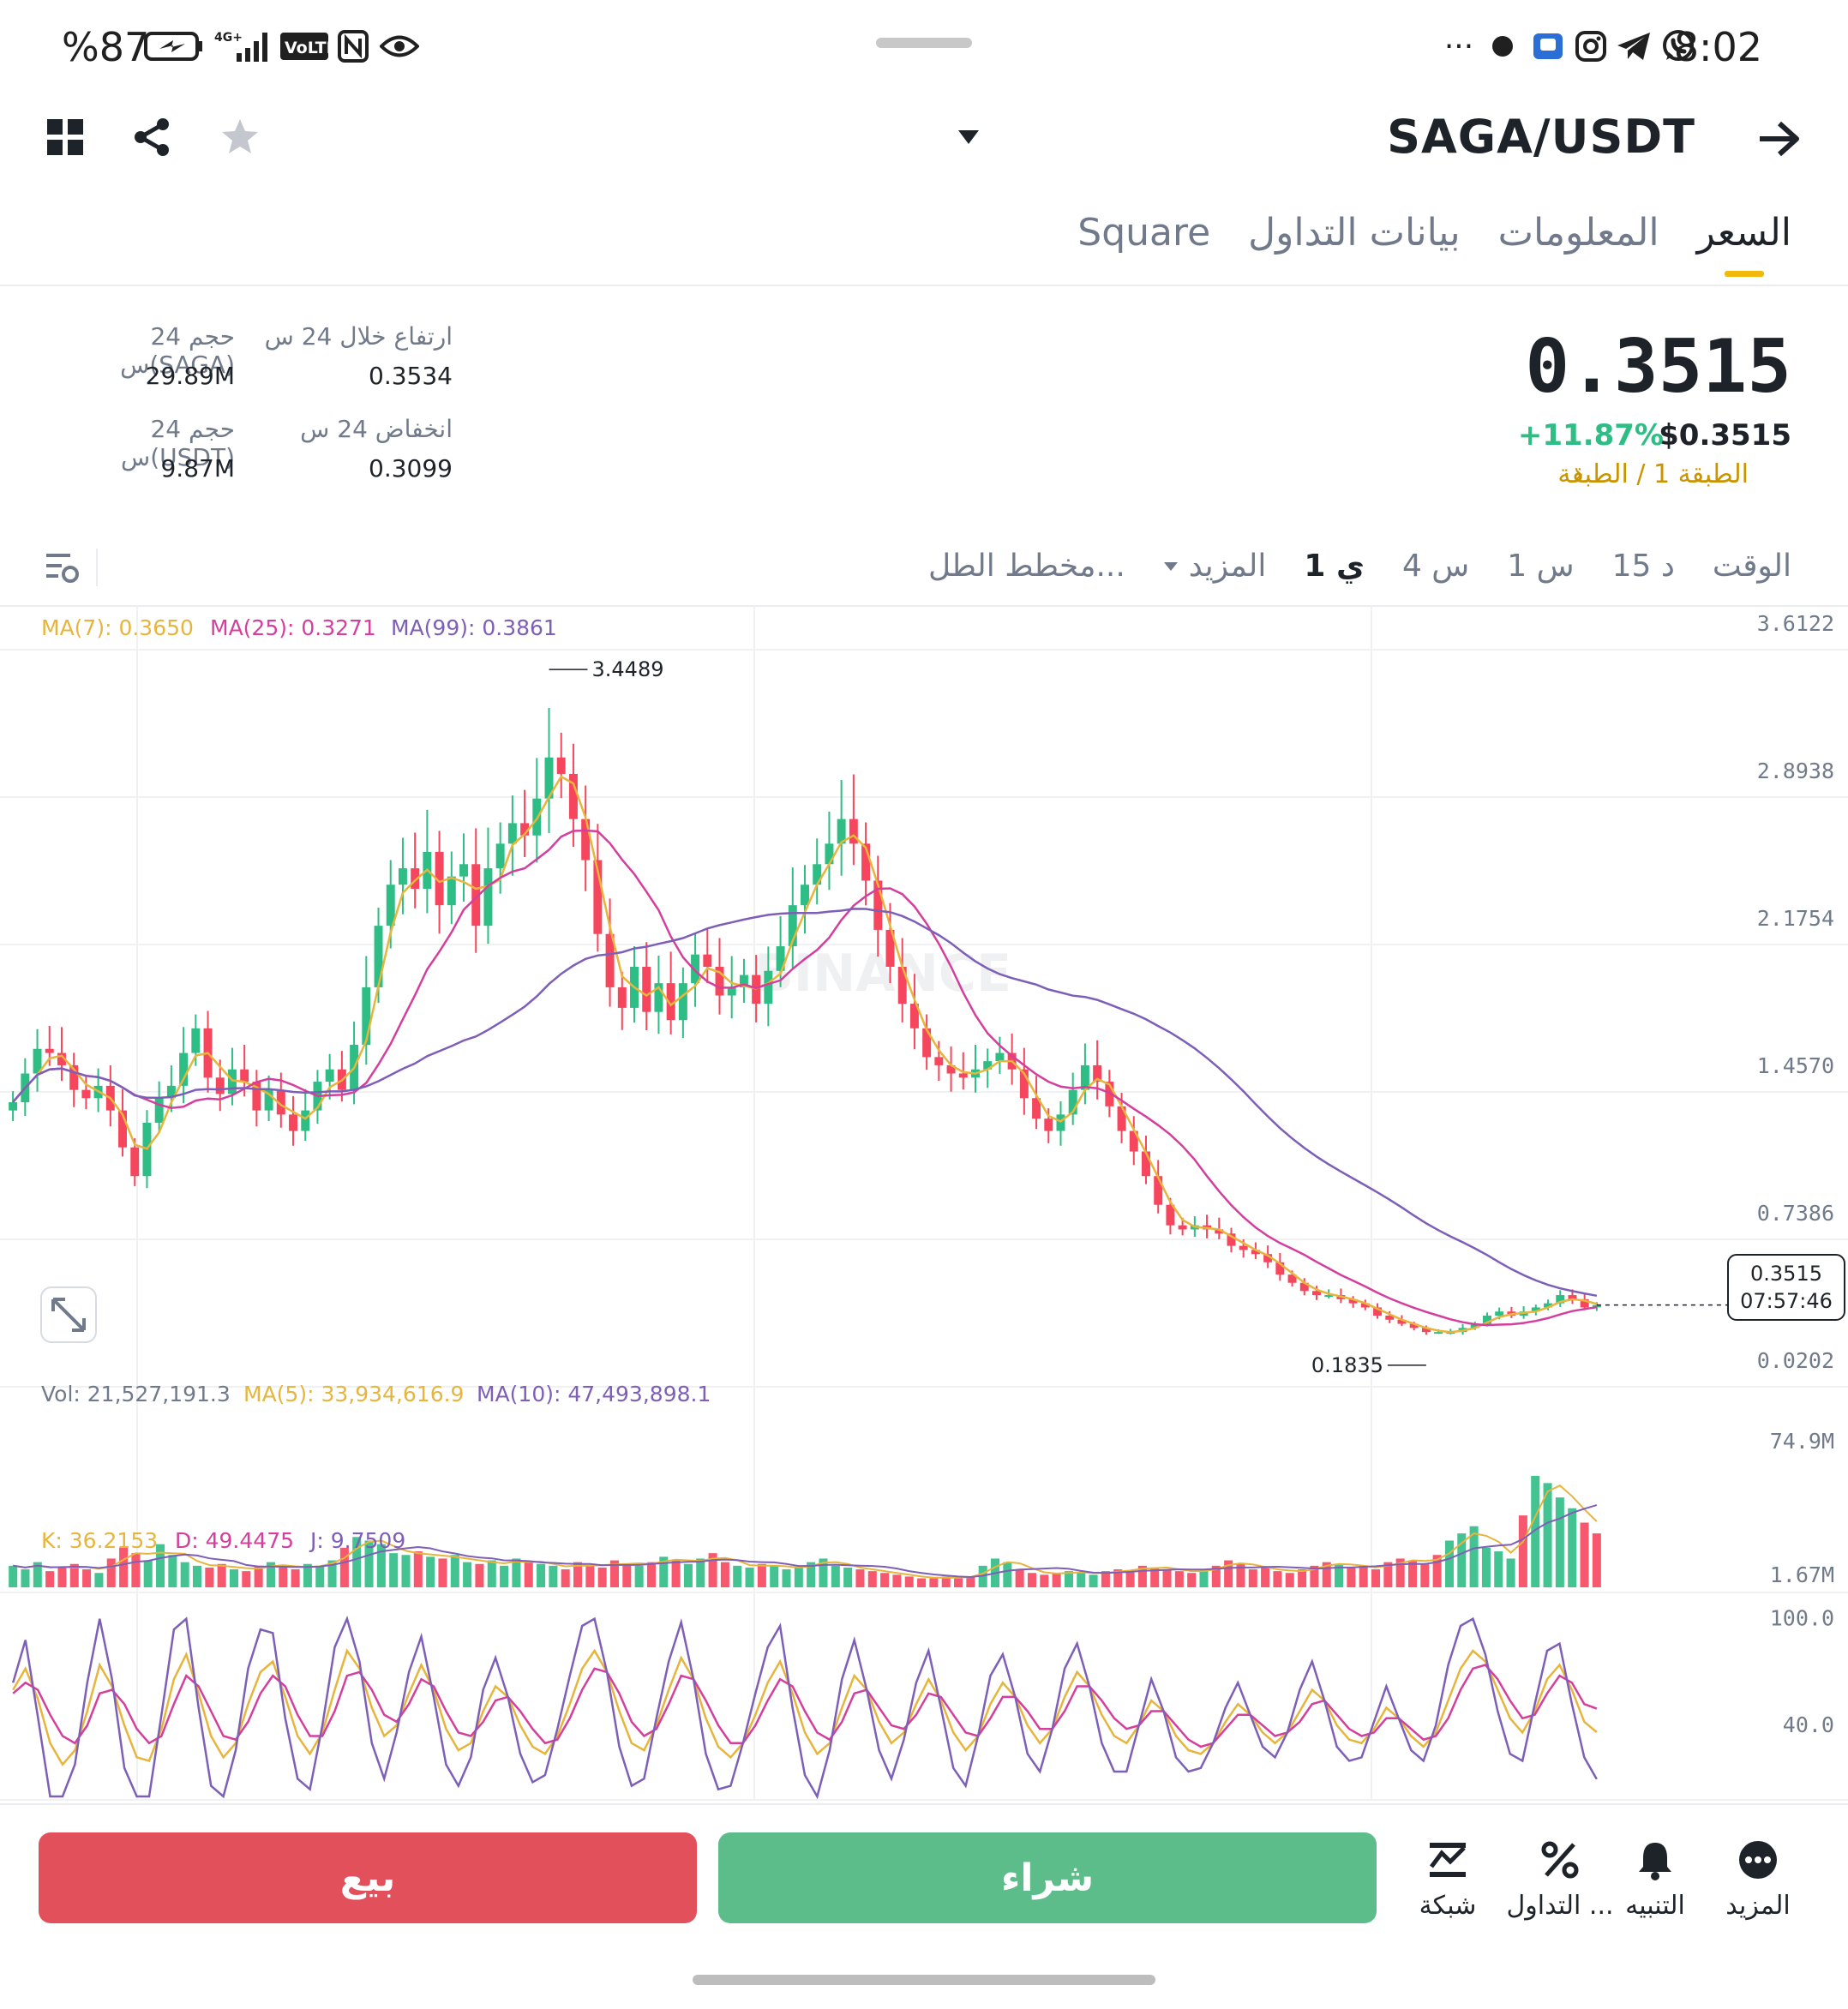 This screenshot has width=1848, height=2009. I want to click on nav-alert: التنبيه, so click(1655, 1877).